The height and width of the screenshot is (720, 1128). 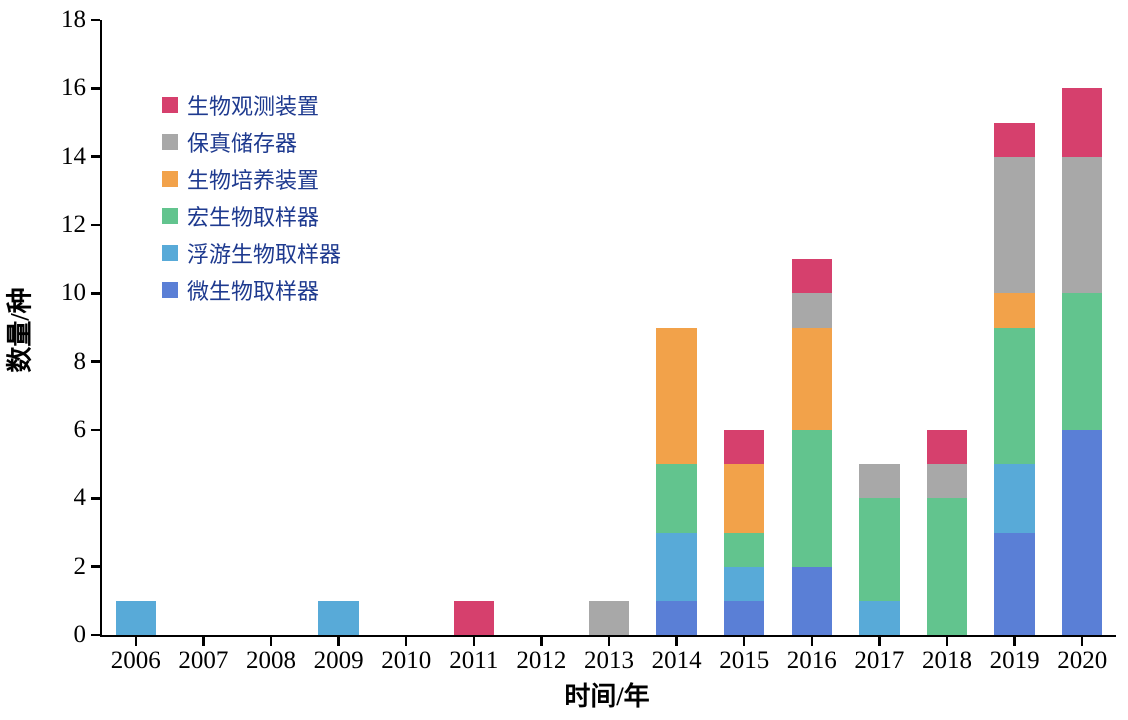 I want to click on bar-segment-2016-保真储存器, so click(x=812, y=310).